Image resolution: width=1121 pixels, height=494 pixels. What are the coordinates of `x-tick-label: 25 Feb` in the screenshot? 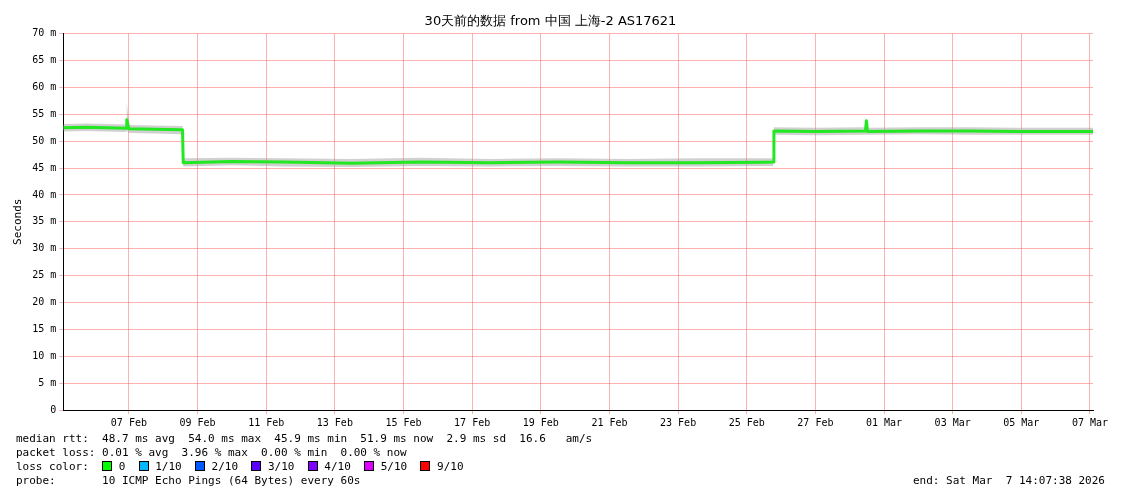 It's located at (746, 422).